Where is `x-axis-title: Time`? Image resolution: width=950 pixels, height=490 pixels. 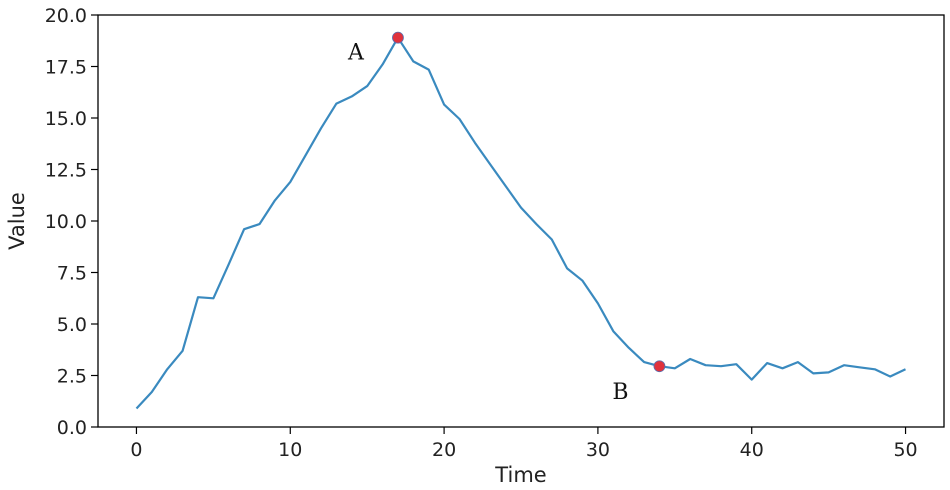
x-axis-title: Time is located at coordinates (520, 475).